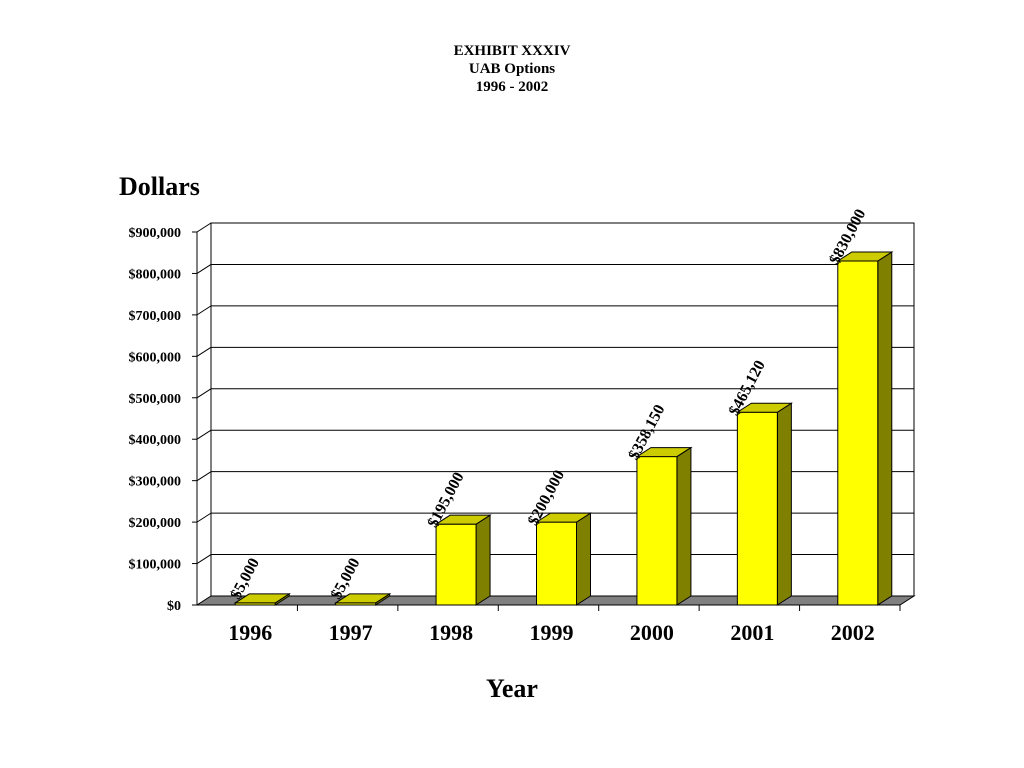 This screenshot has height=768, width=1024. What do you see at coordinates (752, 632) in the screenshot?
I see `x-tick-label: 2001` at bounding box center [752, 632].